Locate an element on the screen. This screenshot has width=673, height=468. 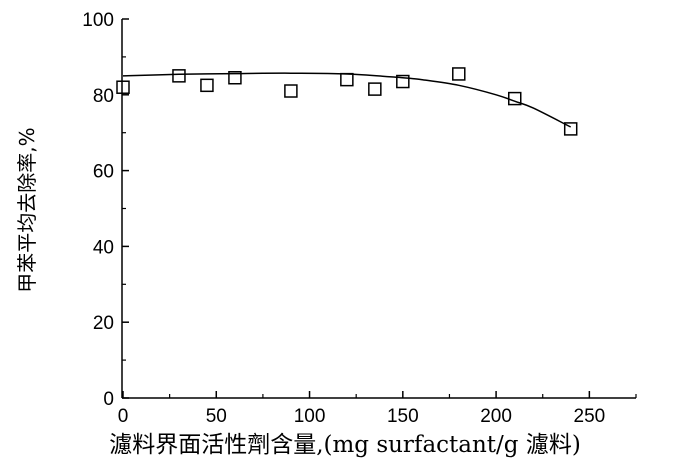
x-axis-label: 濾料界面活性劑含量,(mg surfactant/g 濾料) is located at coordinates (345, 445).